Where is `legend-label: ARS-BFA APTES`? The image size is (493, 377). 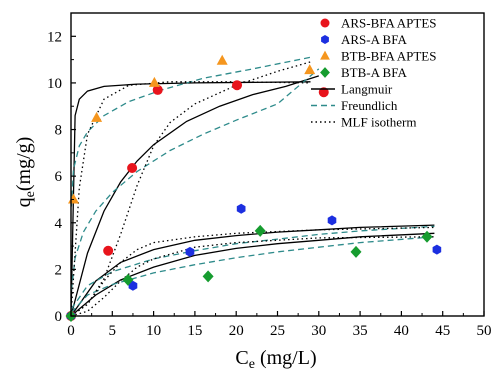
legend-label: ARS-BFA APTES is located at coordinates (389, 23).